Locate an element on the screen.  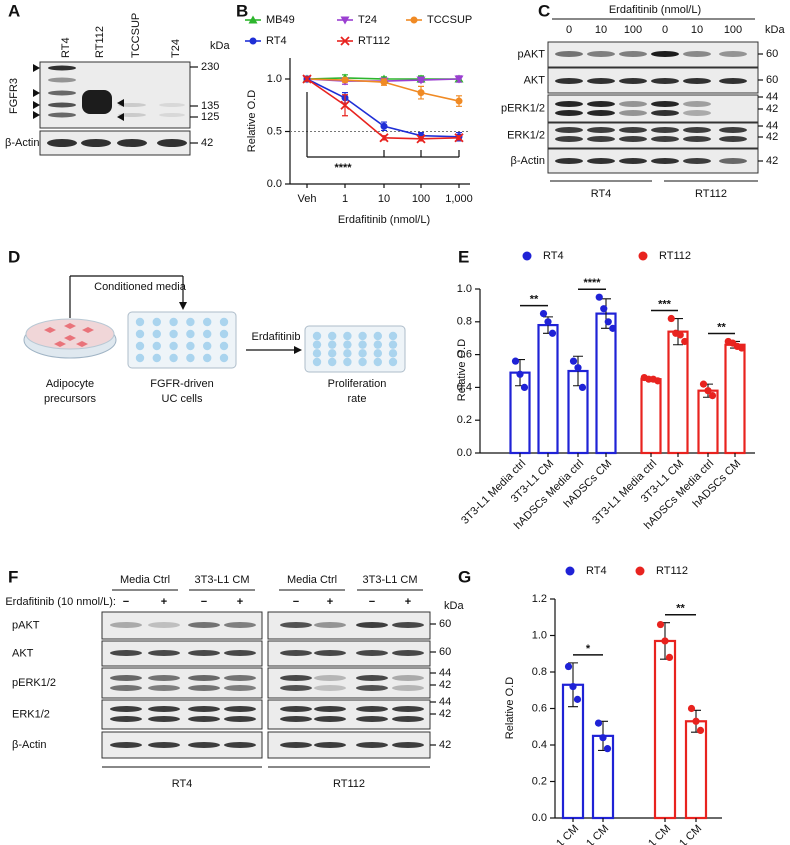
y-axis-label: Relative O.D is located at coordinates (252, 121).